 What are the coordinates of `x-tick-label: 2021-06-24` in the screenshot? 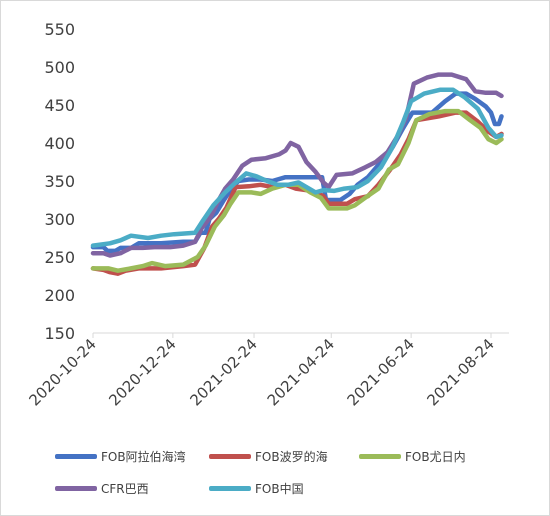 It's located at (381, 372).